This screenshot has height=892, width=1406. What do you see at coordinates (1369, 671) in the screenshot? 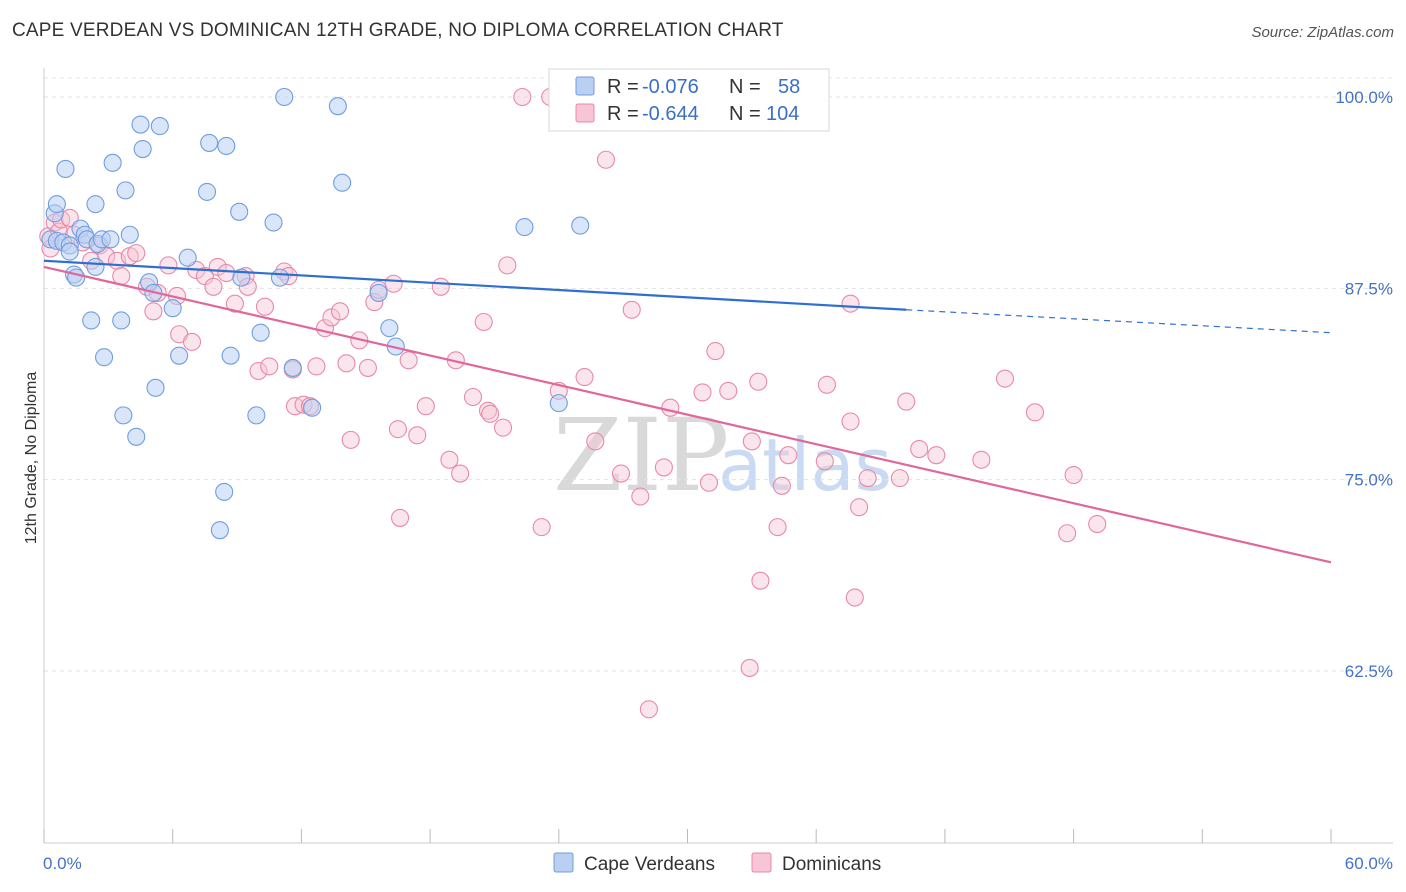
I see `y-tick-label: 62.5%` at bounding box center [1369, 671].